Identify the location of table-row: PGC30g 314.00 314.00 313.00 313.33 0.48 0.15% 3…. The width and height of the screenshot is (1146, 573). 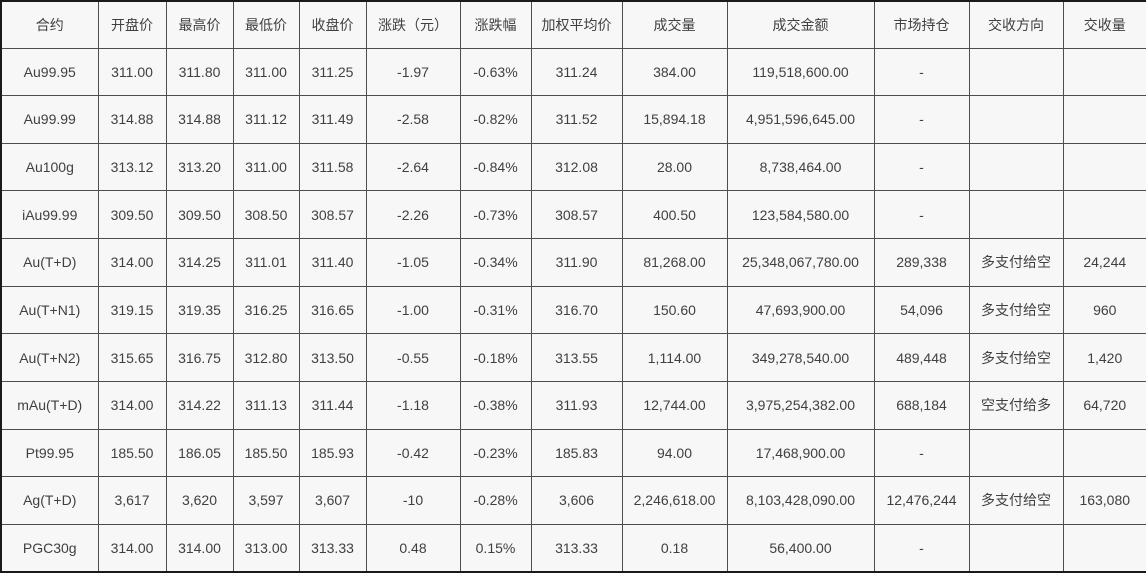
(573, 548).